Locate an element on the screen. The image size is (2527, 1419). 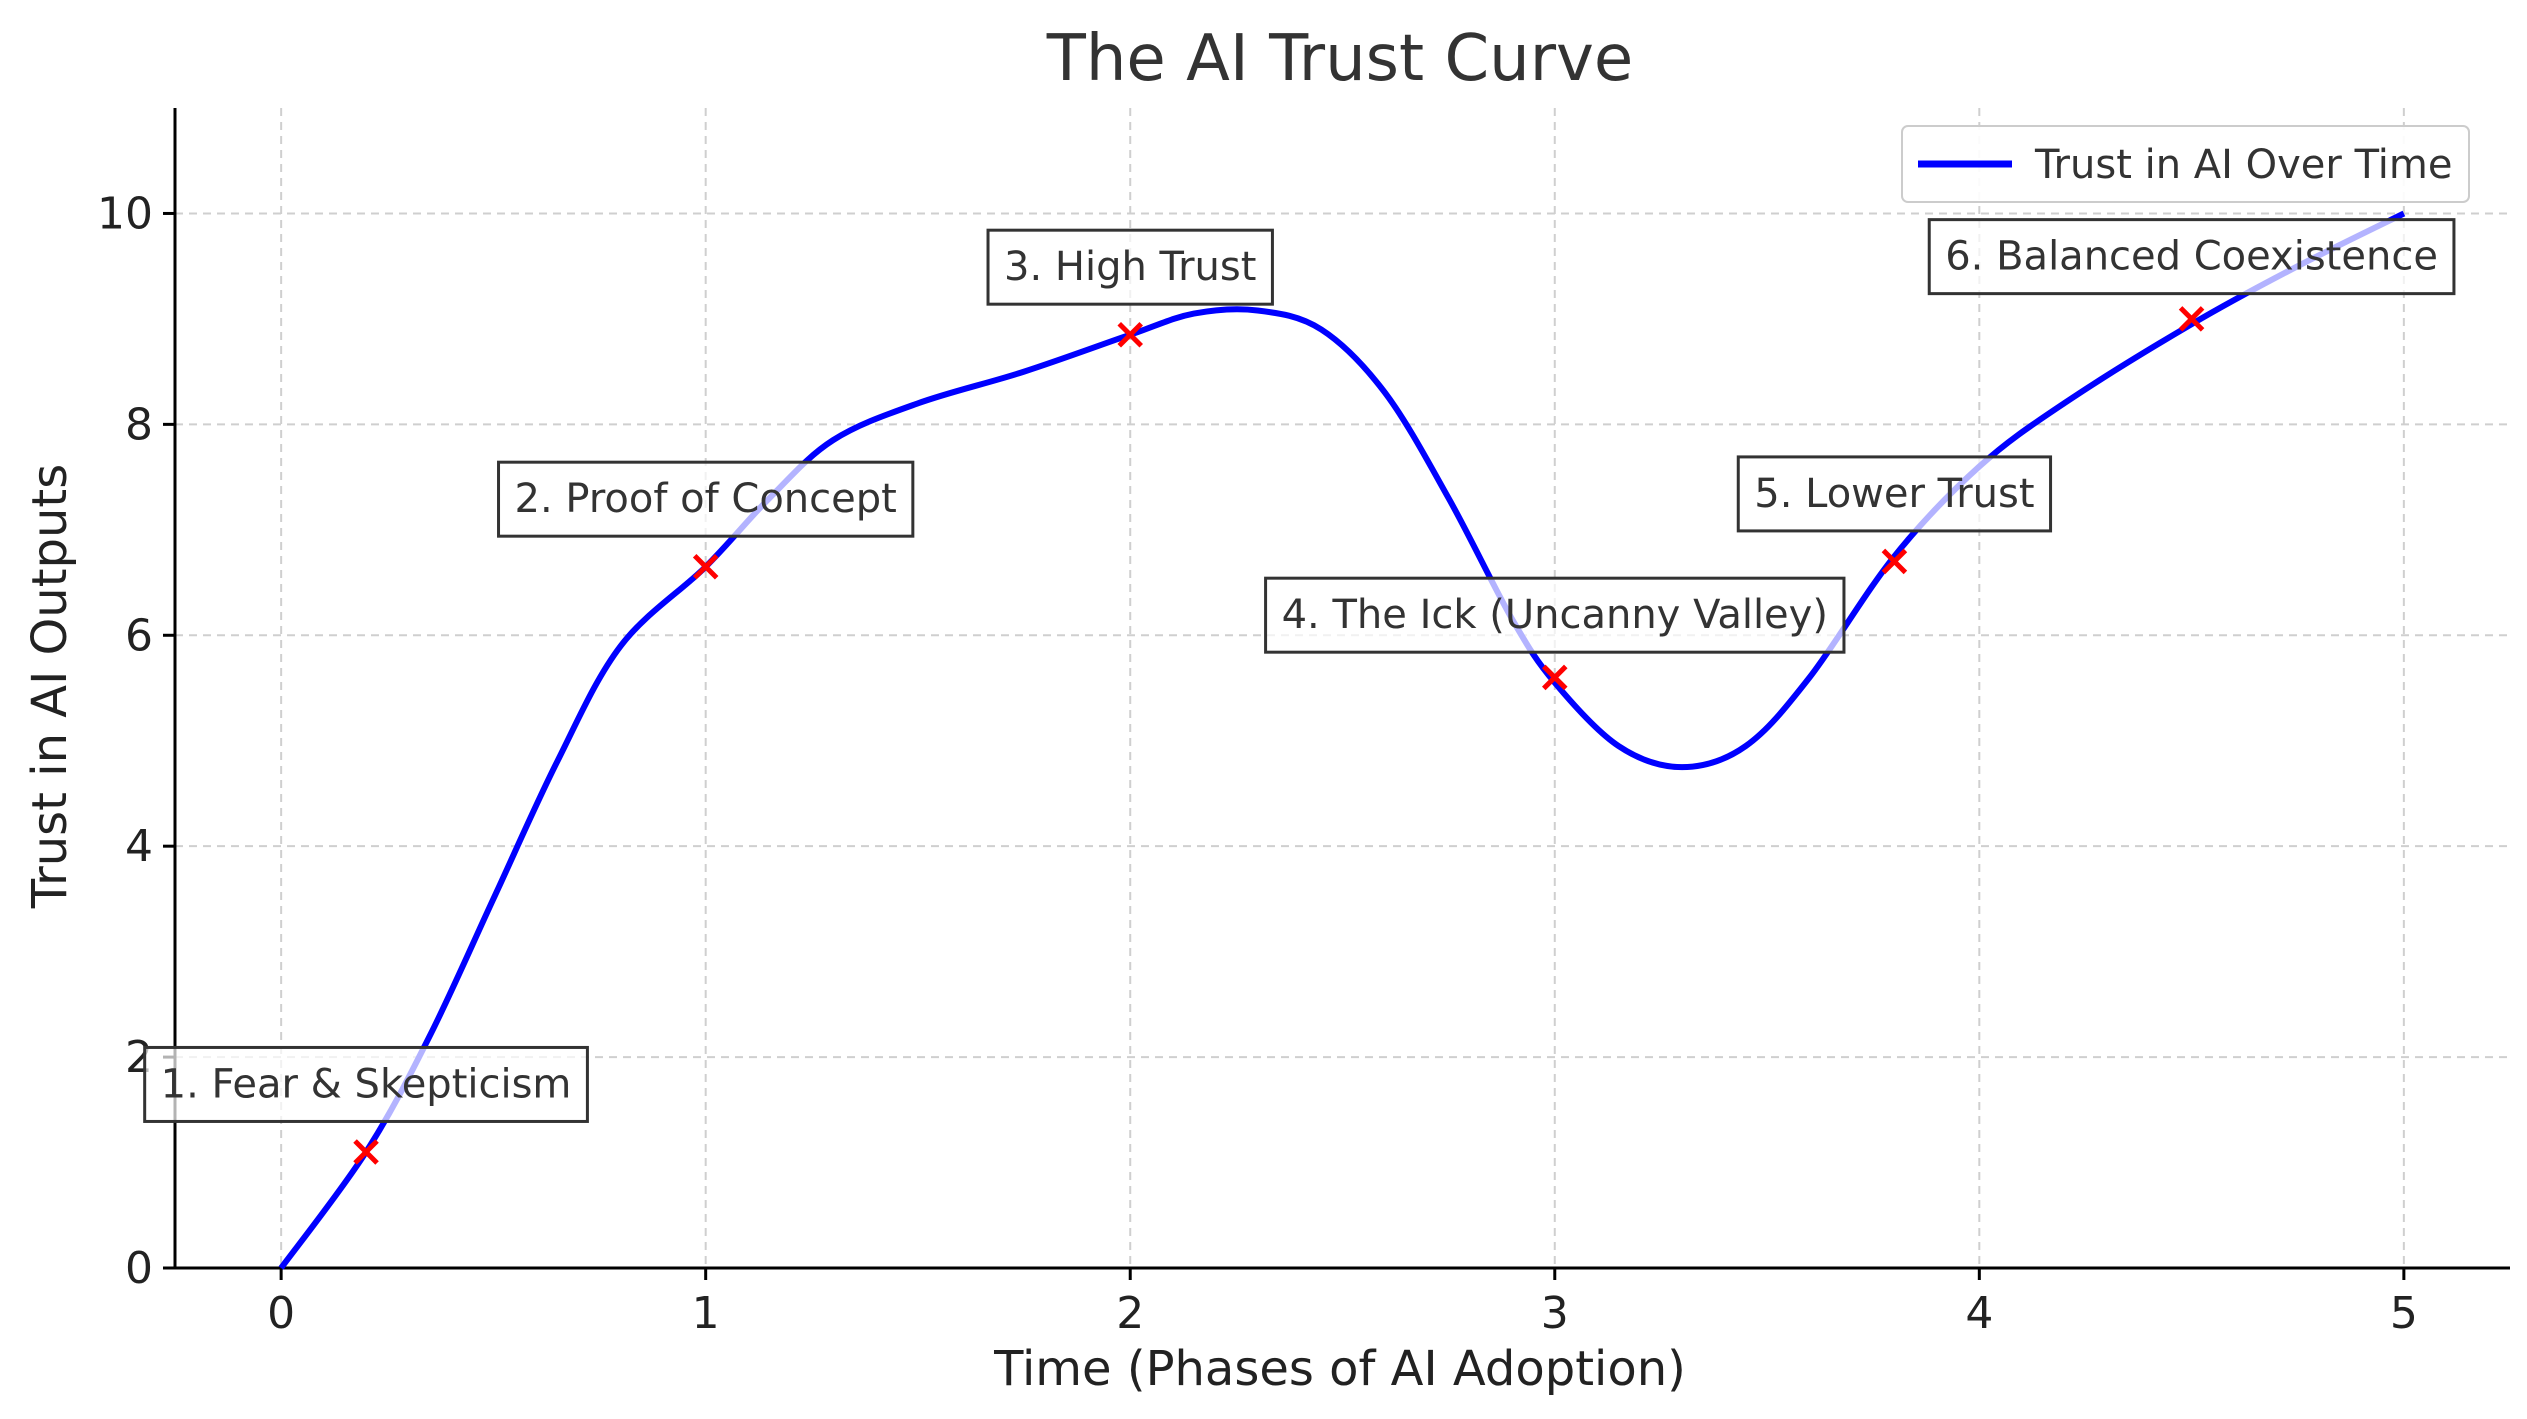
legend-label: Trust in AI Over Time is located at coordinates (2243, 165).